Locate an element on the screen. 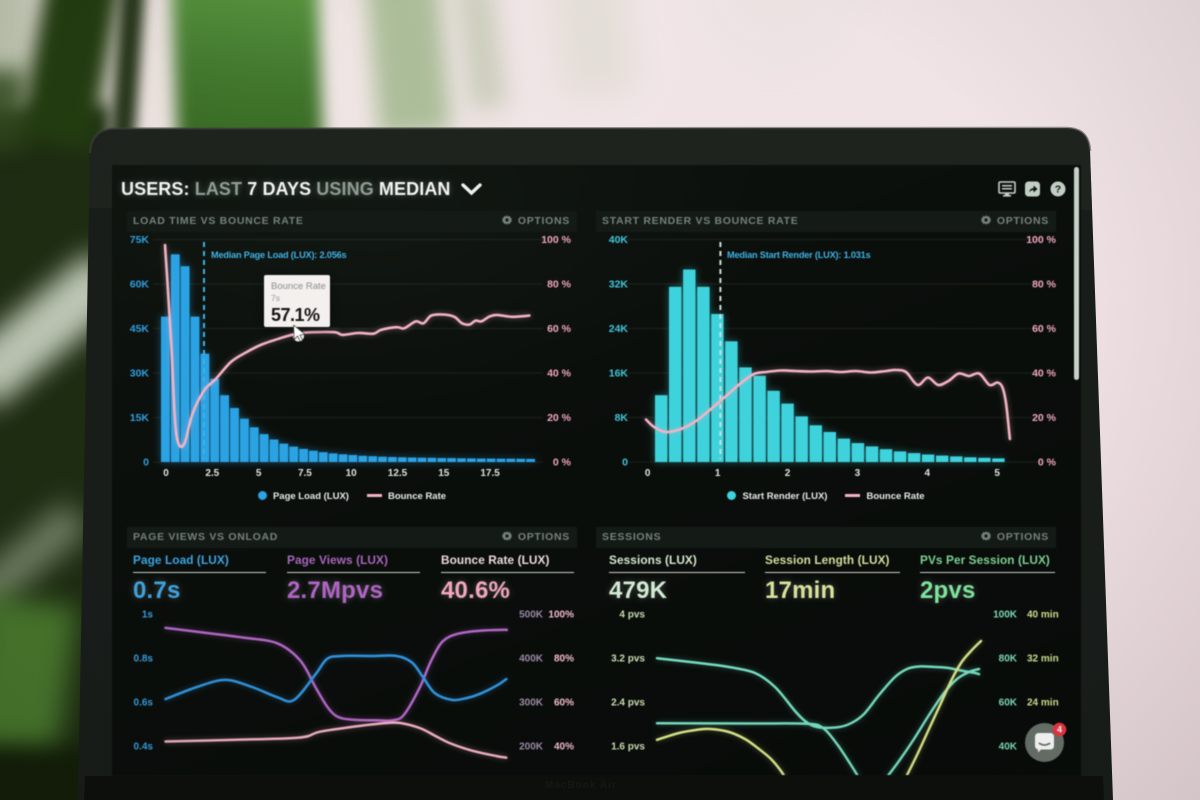  svg-text:Median Start Render (LUX): 1.0: Median Start Render (LUX): 1.031s is located at coordinates (799, 255).